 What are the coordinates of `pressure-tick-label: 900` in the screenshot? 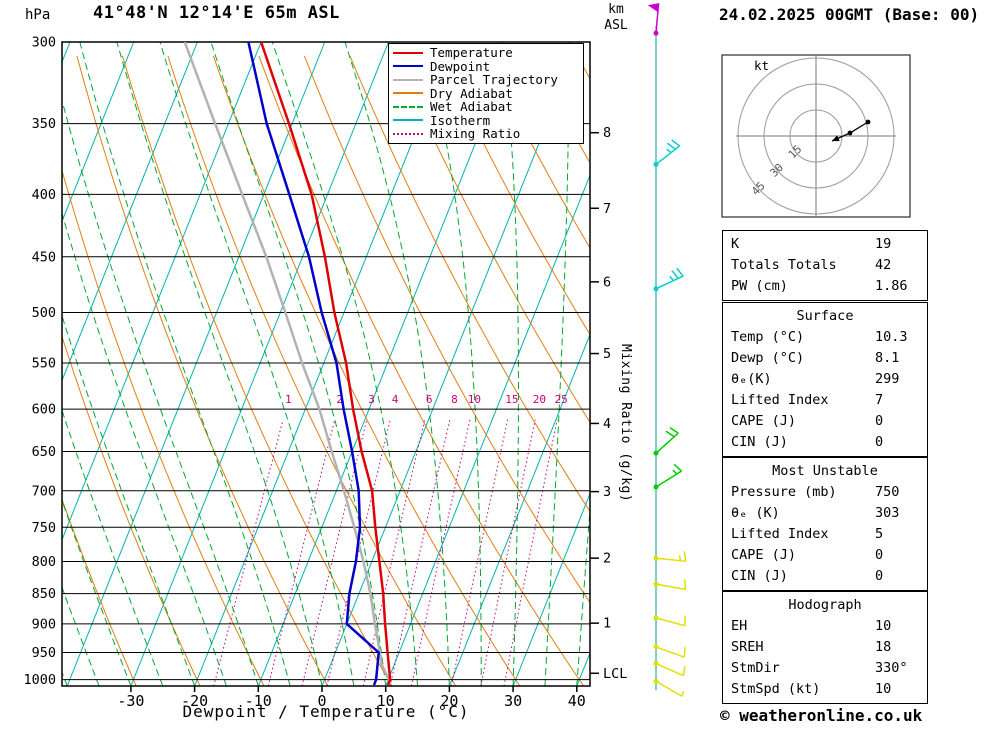 It's located at (44, 624).